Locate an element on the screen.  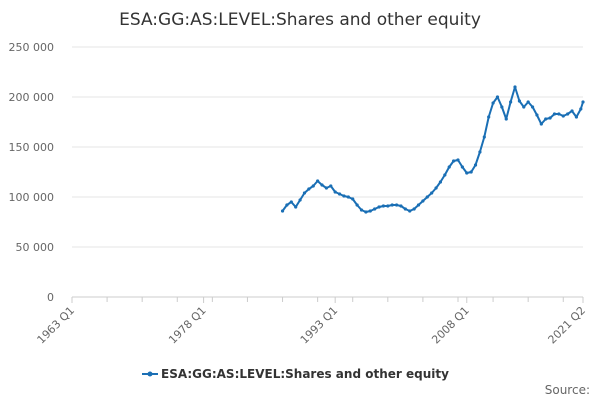
y-tick-label: 50 000 is located at coordinates (35, 247).